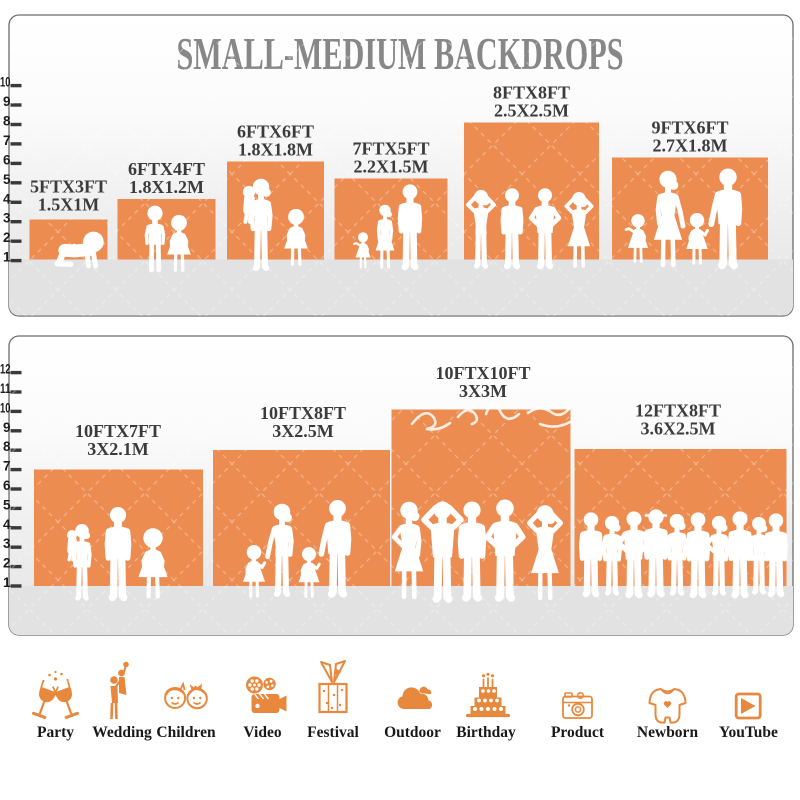 The image size is (800, 800). What do you see at coordinates (166, 187) in the screenshot?
I see `svg-text: 1.8X1.2M` at bounding box center [166, 187].